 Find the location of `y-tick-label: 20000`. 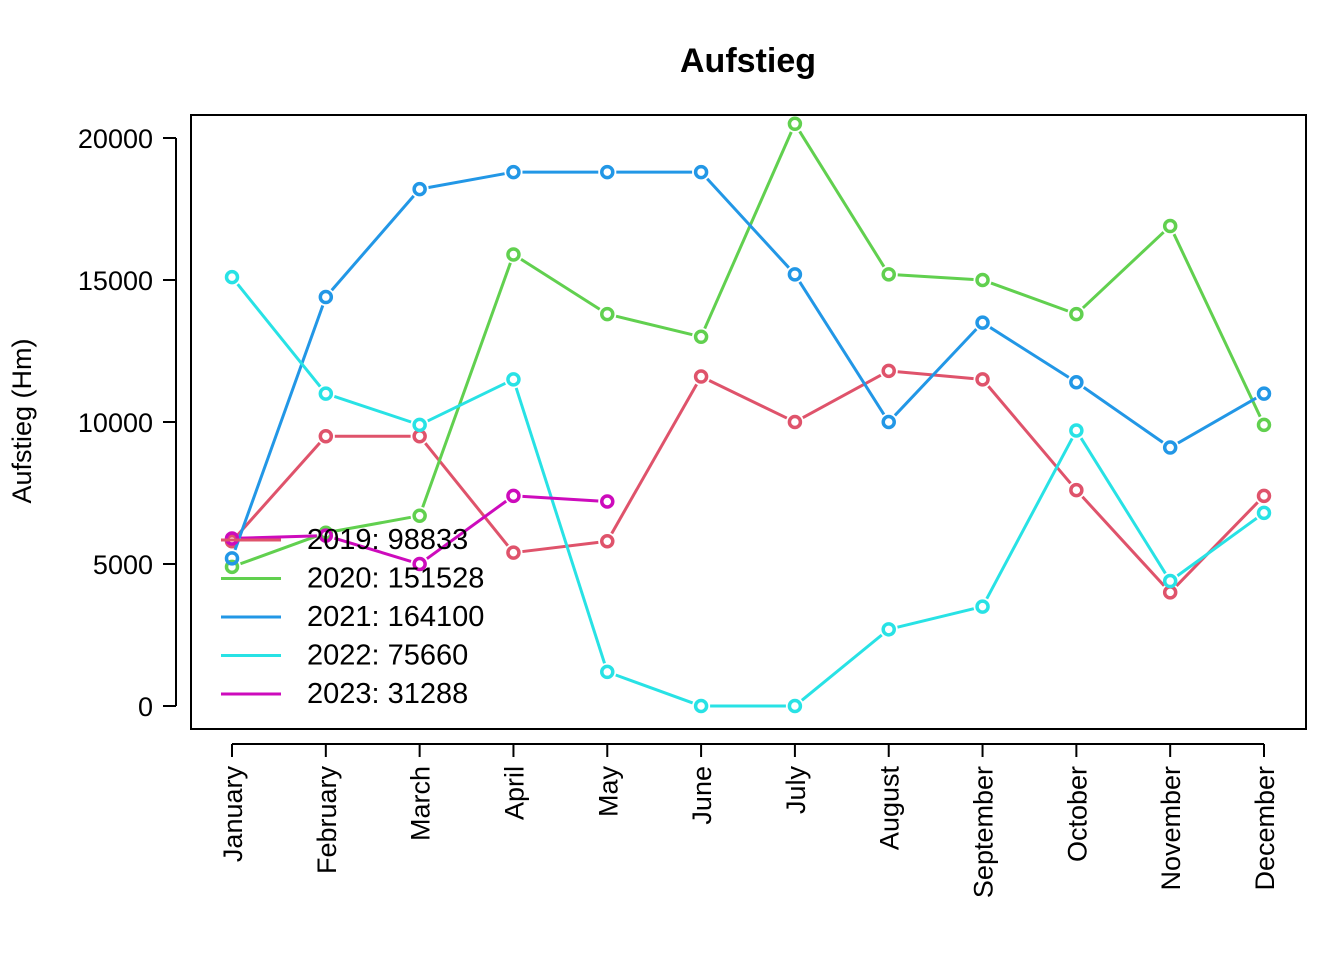

y-tick-label: 20000 is located at coordinates (115, 139).